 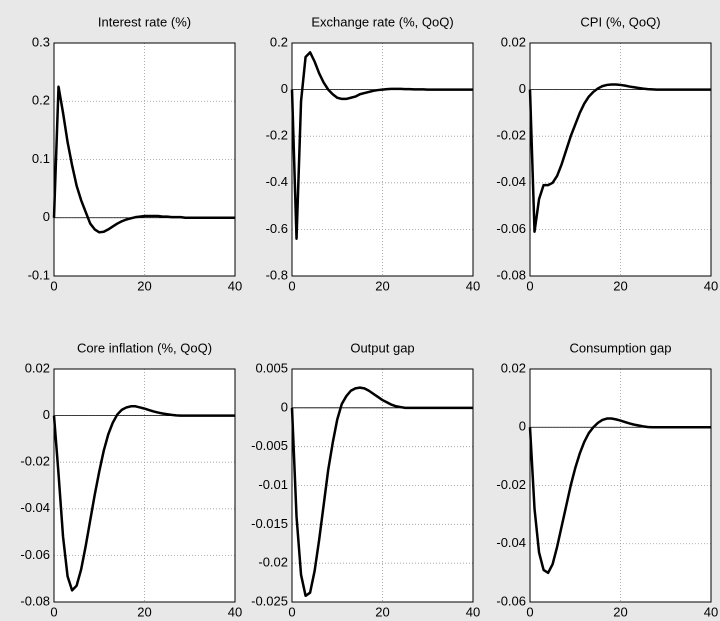 What do you see at coordinates (277, 228) in the screenshot?
I see `y-tick-label: -0.6` at bounding box center [277, 228].